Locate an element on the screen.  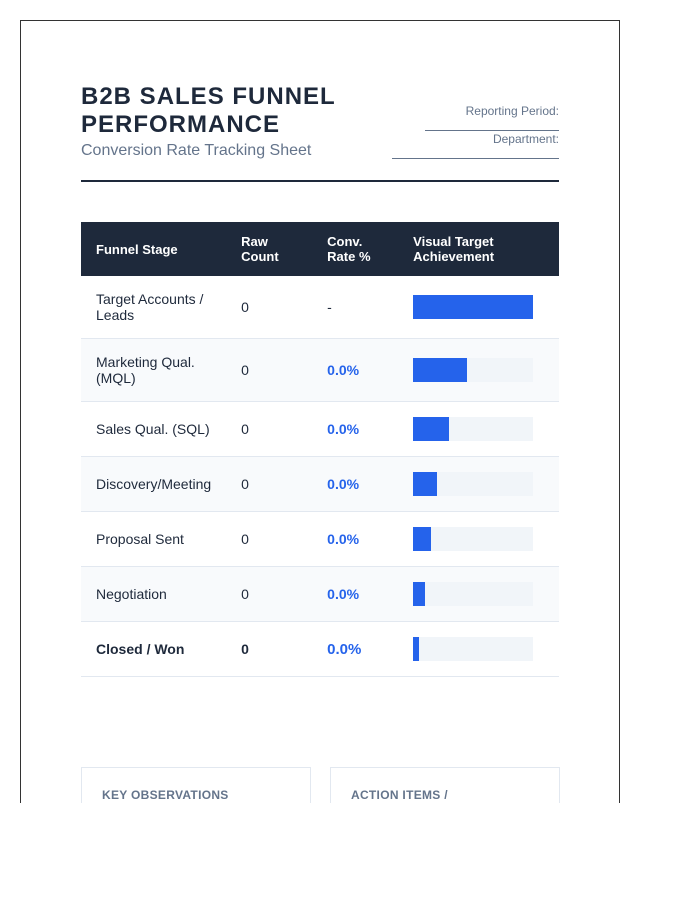
notes-box: KEY OBSERVATIONS is located at coordinates (196, 785).